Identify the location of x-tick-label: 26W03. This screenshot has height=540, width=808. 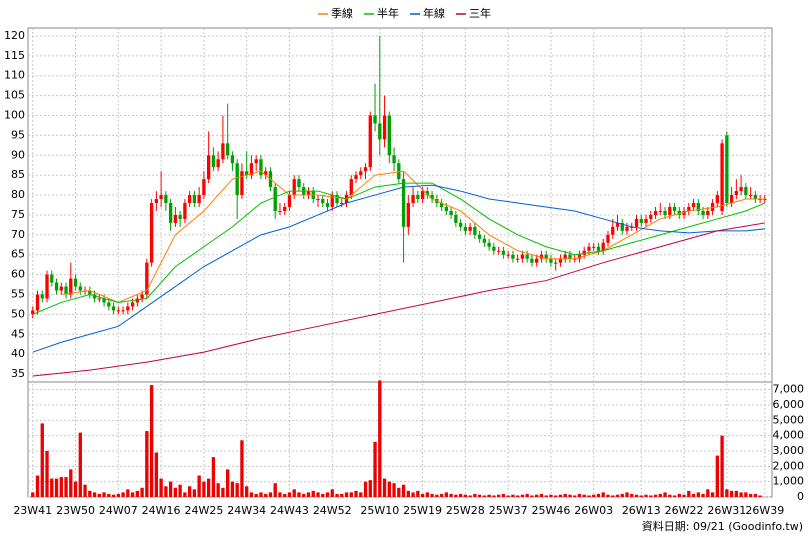
(593, 510).